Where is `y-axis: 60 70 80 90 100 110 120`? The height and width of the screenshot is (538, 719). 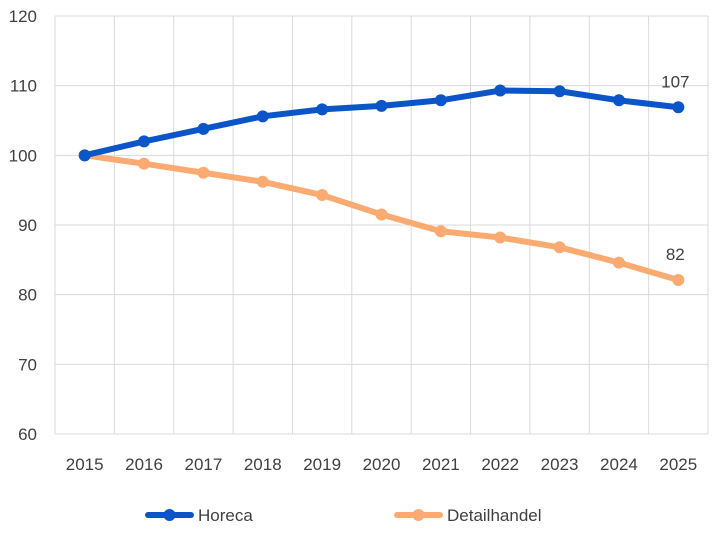 y-axis: 60 70 80 90 100 110 120 is located at coordinates (23, 225).